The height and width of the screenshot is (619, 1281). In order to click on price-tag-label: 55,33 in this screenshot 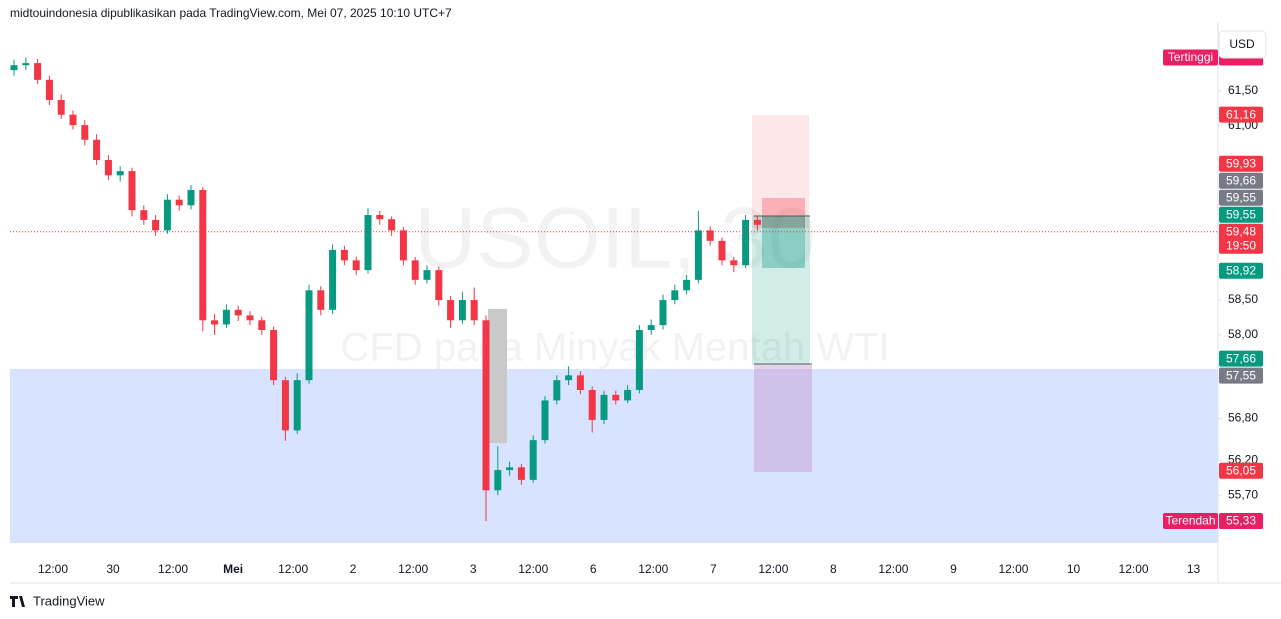, I will do `click(1241, 521)`.